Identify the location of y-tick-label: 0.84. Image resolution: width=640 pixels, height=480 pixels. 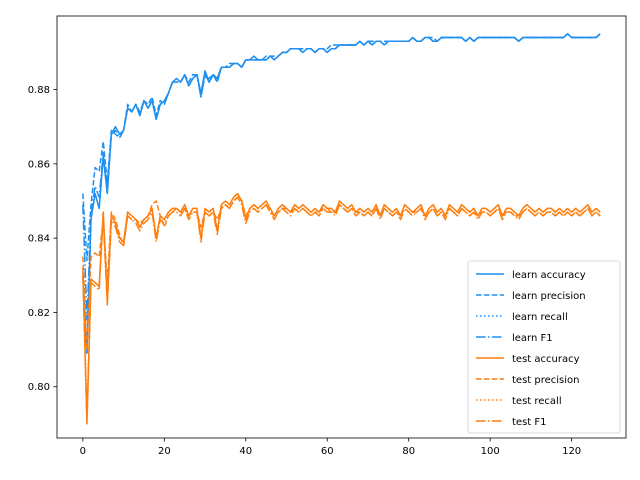
(39, 239).